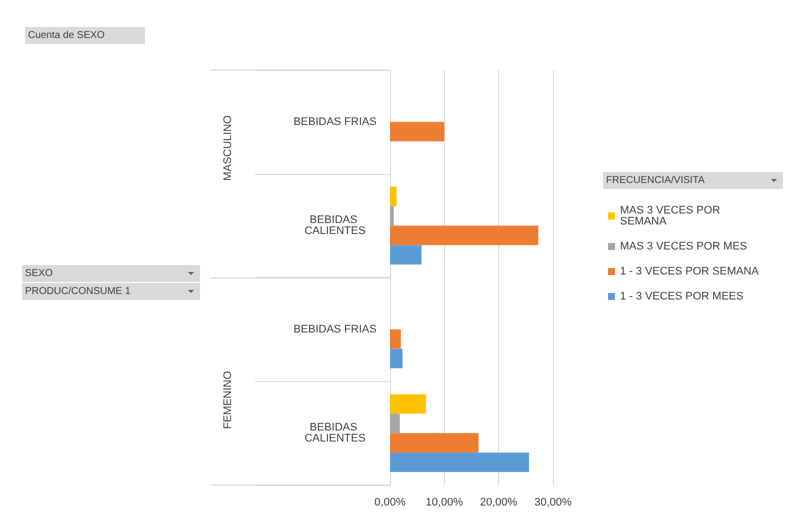 The width and height of the screenshot is (807, 522). I want to click on text: Cuenta de SEXO, so click(85, 35).